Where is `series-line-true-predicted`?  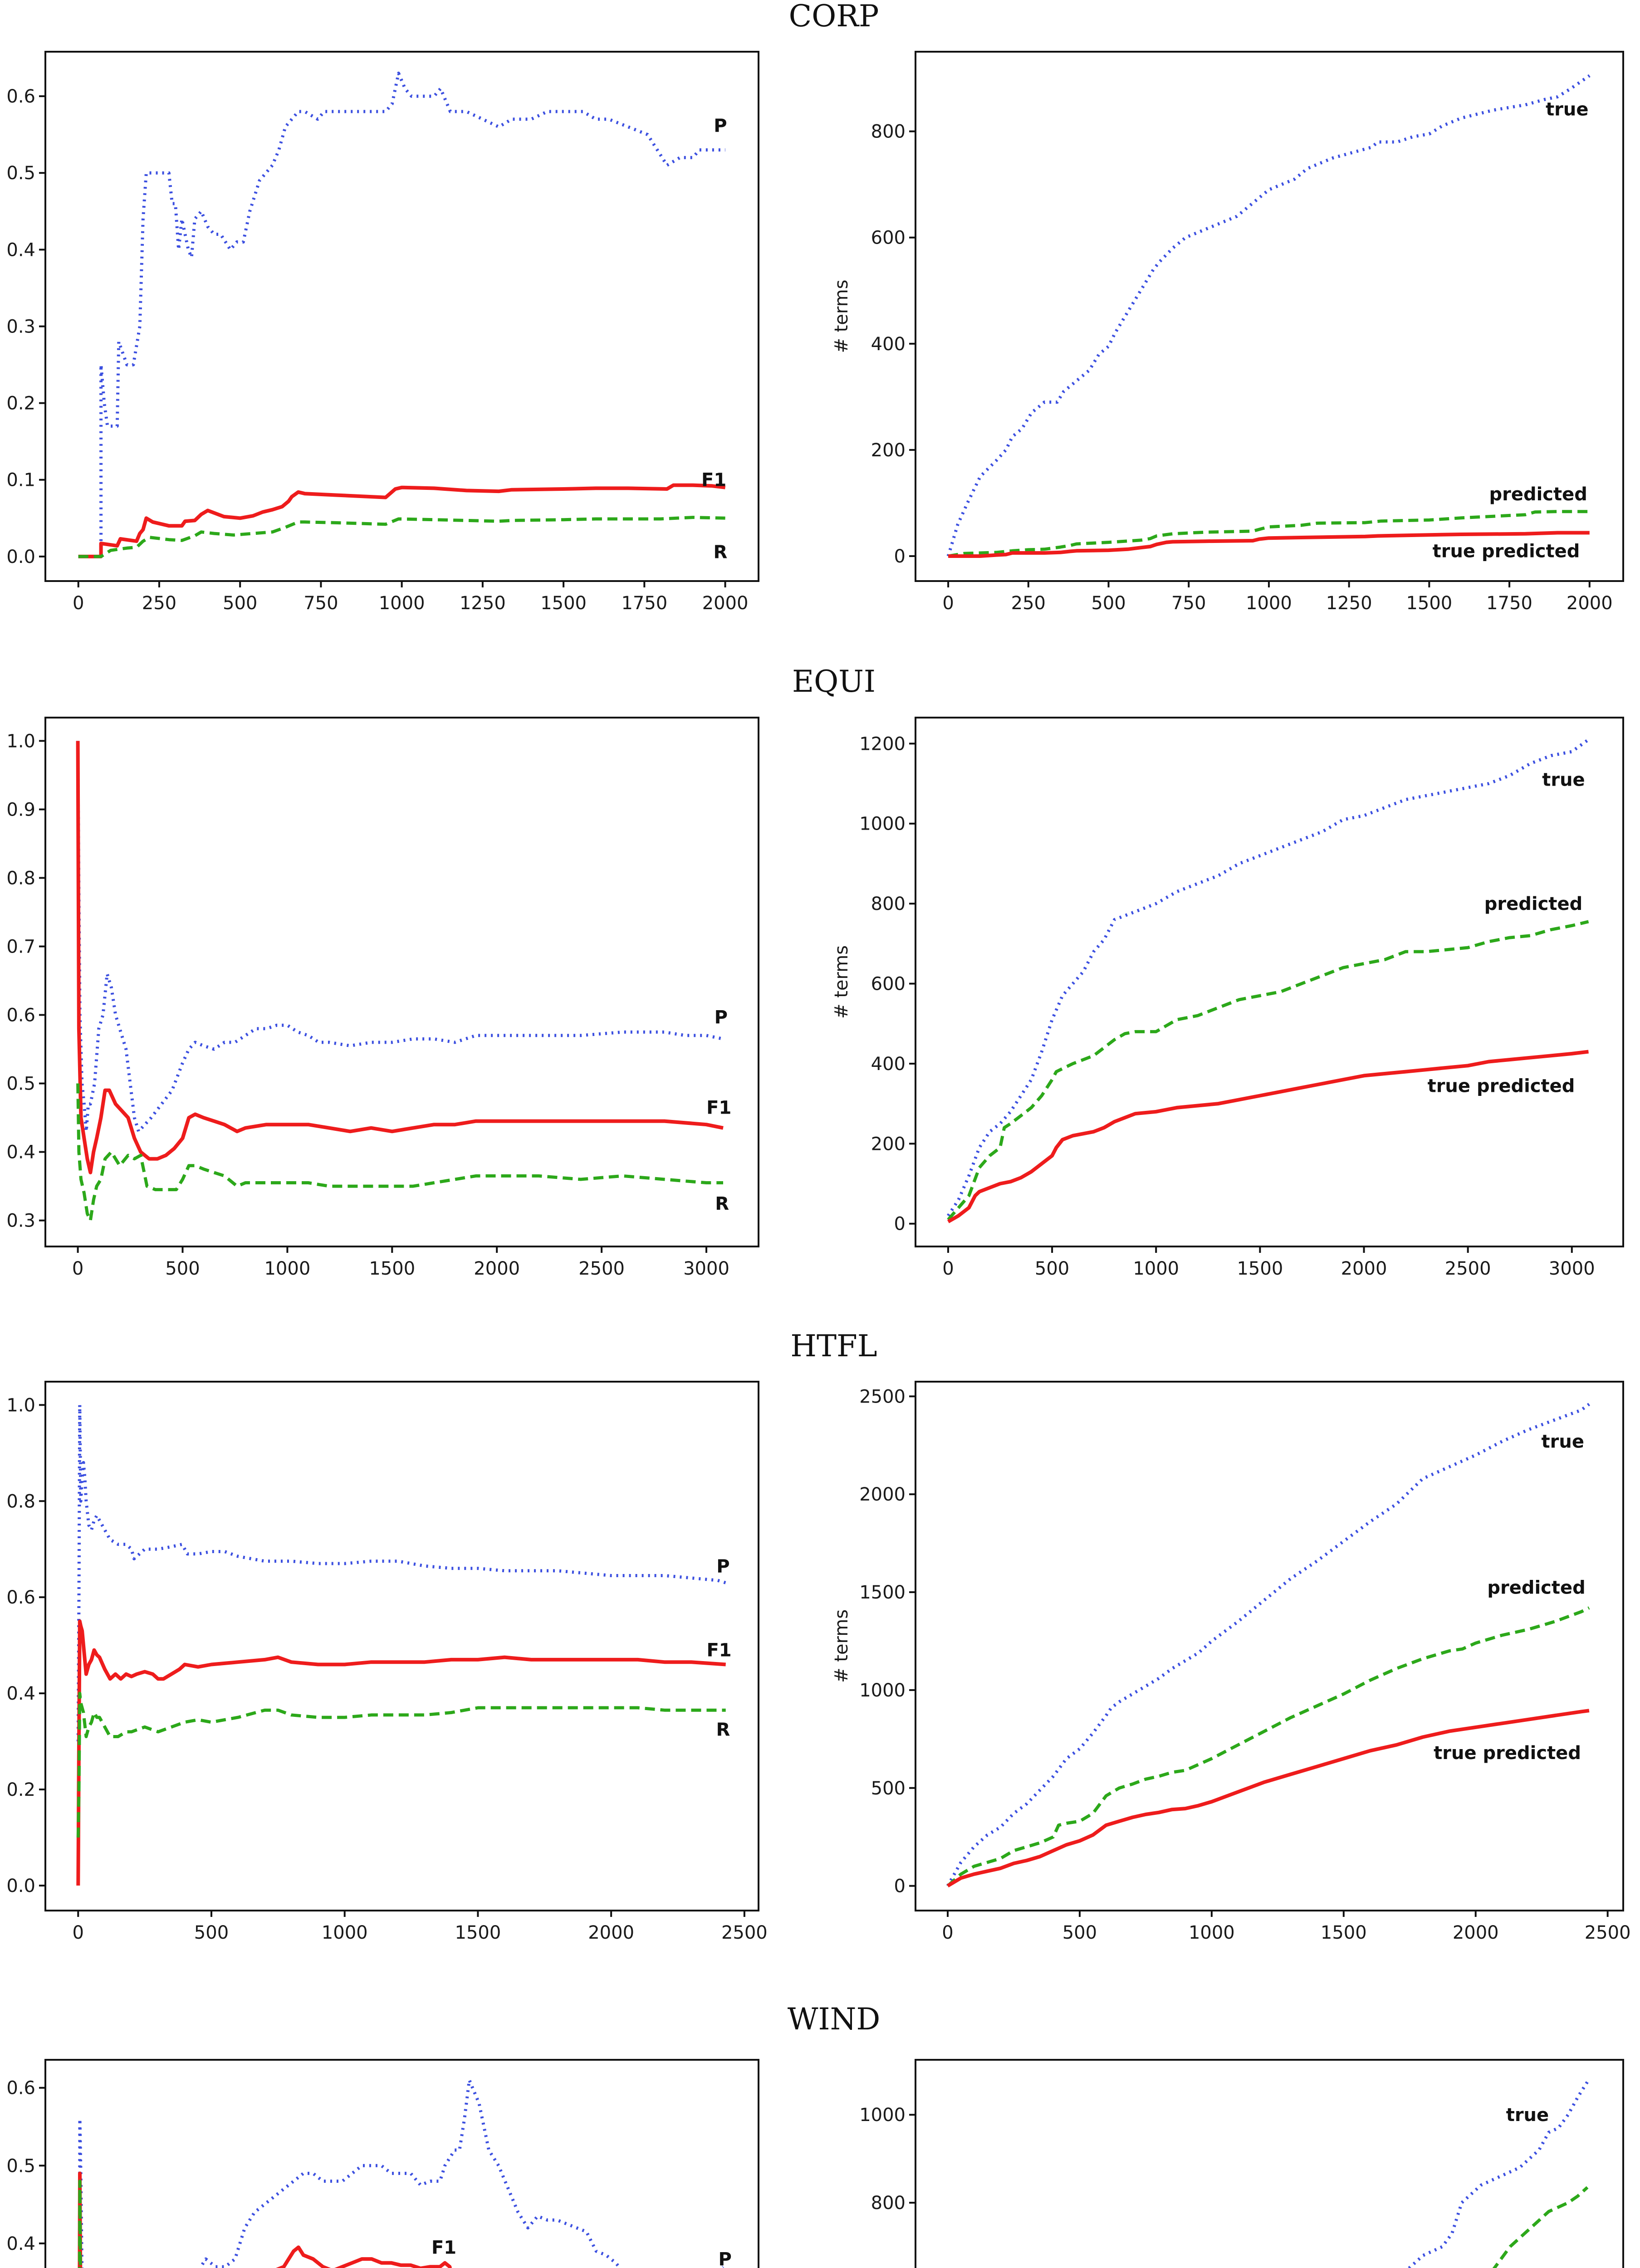
series-line-true-predicted is located at coordinates (1268, 1137).